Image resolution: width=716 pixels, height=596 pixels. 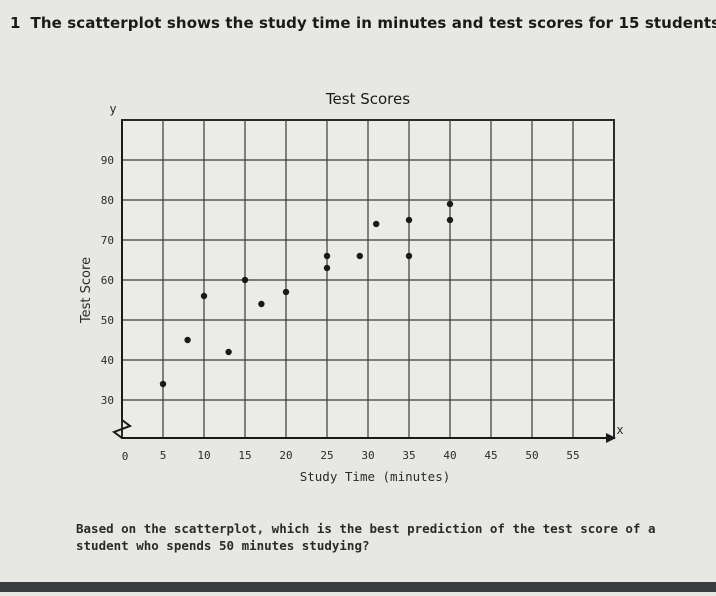 What do you see at coordinates (107, 160) in the screenshot?
I see `y-tick-label: 90` at bounding box center [107, 160].